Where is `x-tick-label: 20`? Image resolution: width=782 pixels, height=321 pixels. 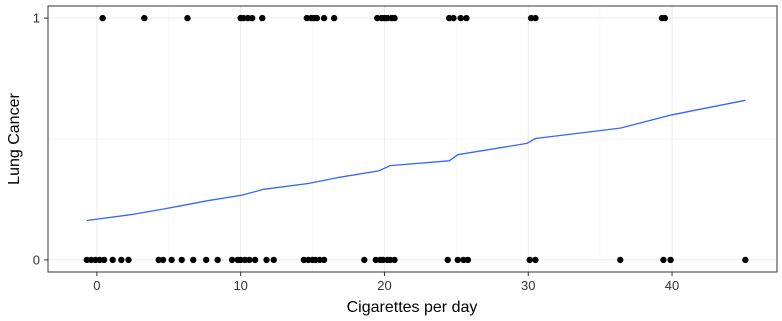 x-tick-label: 20 is located at coordinates (384, 285).